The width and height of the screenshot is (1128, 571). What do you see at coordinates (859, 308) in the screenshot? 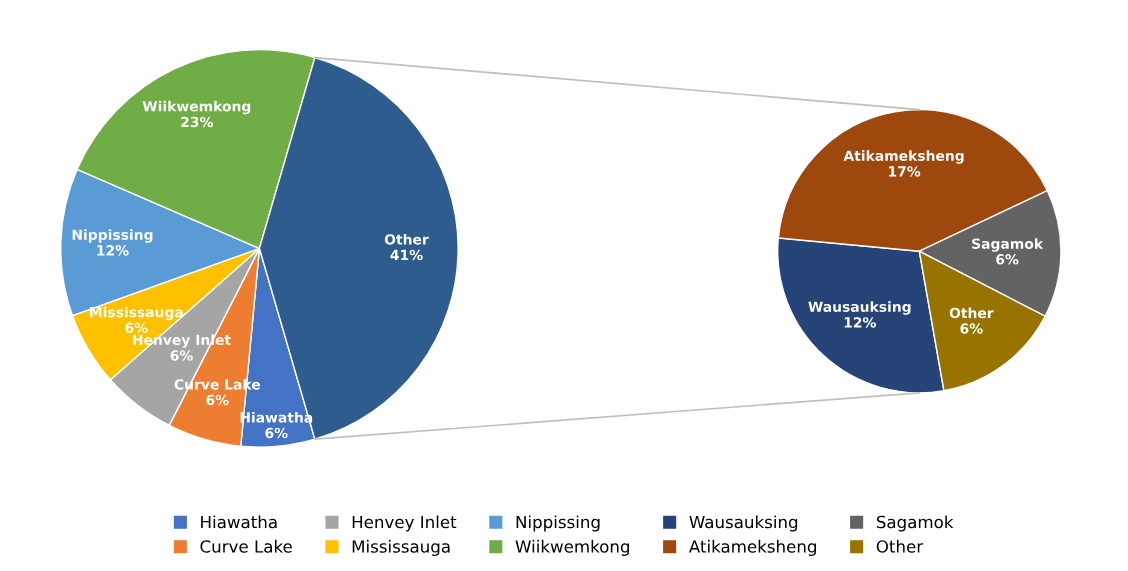
I see `slice-label: Wausauksing` at bounding box center [859, 308].